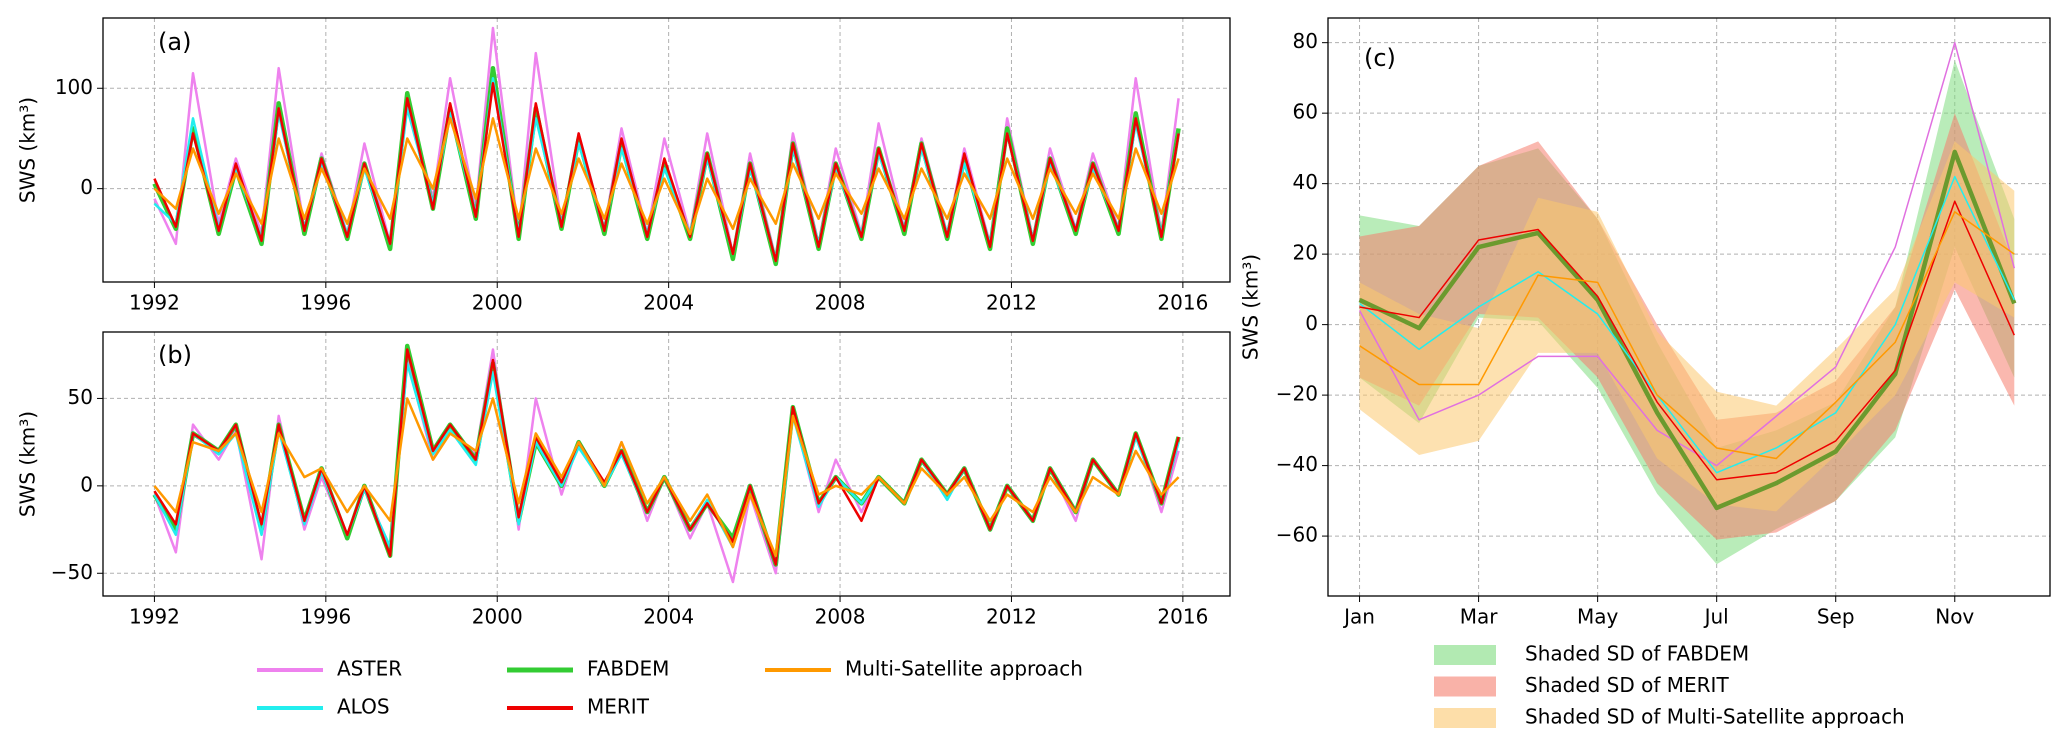 The height and width of the screenshot is (749, 2067). Describe the element at coordinates (1716, 617) in the screenshot. I see `x-tick-label: Jul` at that location.